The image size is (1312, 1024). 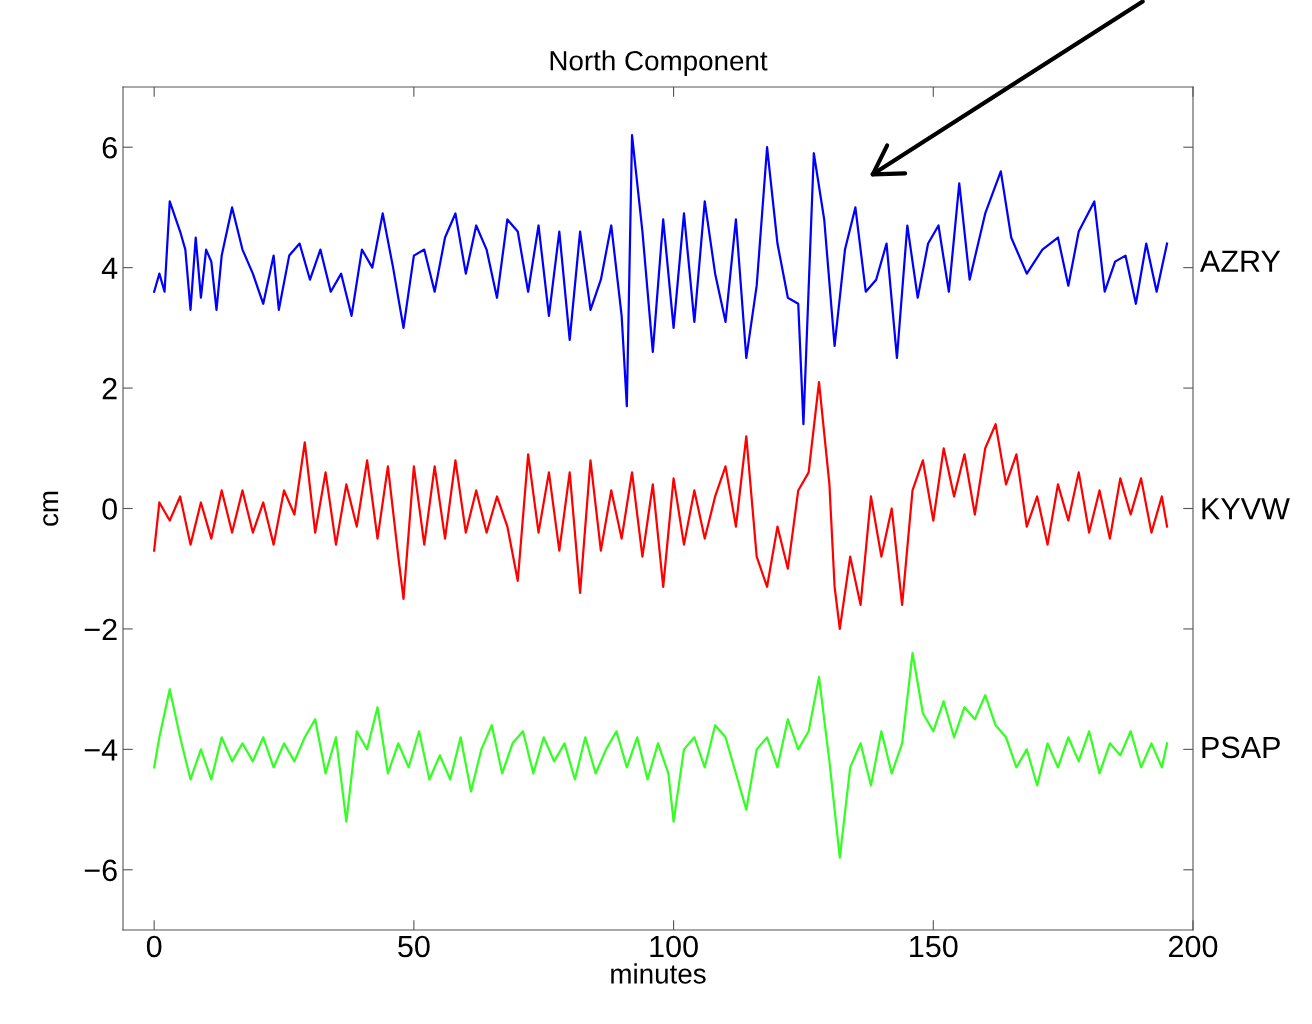 What do you see at coordinates (1241, 747) in the screenshot?
I see `series-label: PSAP` at bounding box center [1241, 747].